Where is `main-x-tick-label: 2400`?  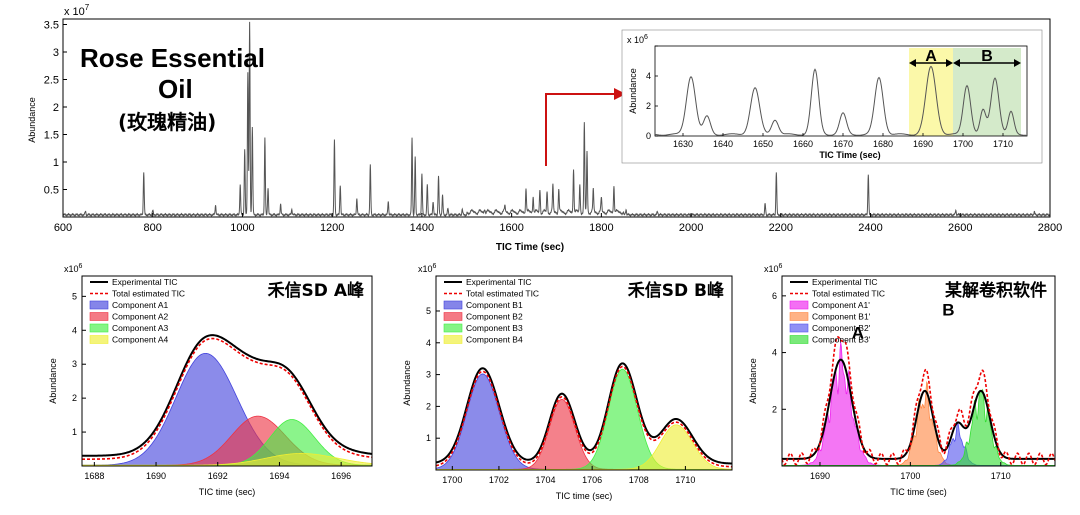
main-x-tick-label: 2400 is located at coordinates (870, 228).